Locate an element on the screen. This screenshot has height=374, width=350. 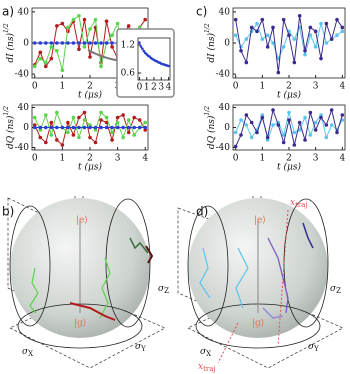
y-tick-label: 1.2 is located at coordinates (128, 46).